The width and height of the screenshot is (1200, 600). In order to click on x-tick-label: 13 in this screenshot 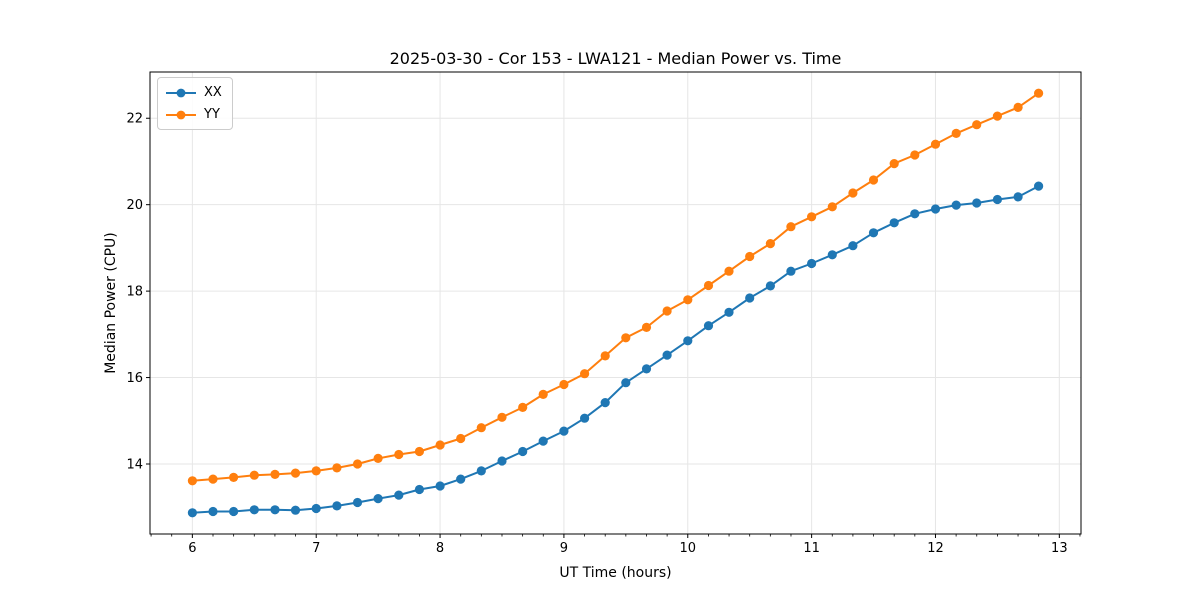, I will do `click(1059, 548)`.